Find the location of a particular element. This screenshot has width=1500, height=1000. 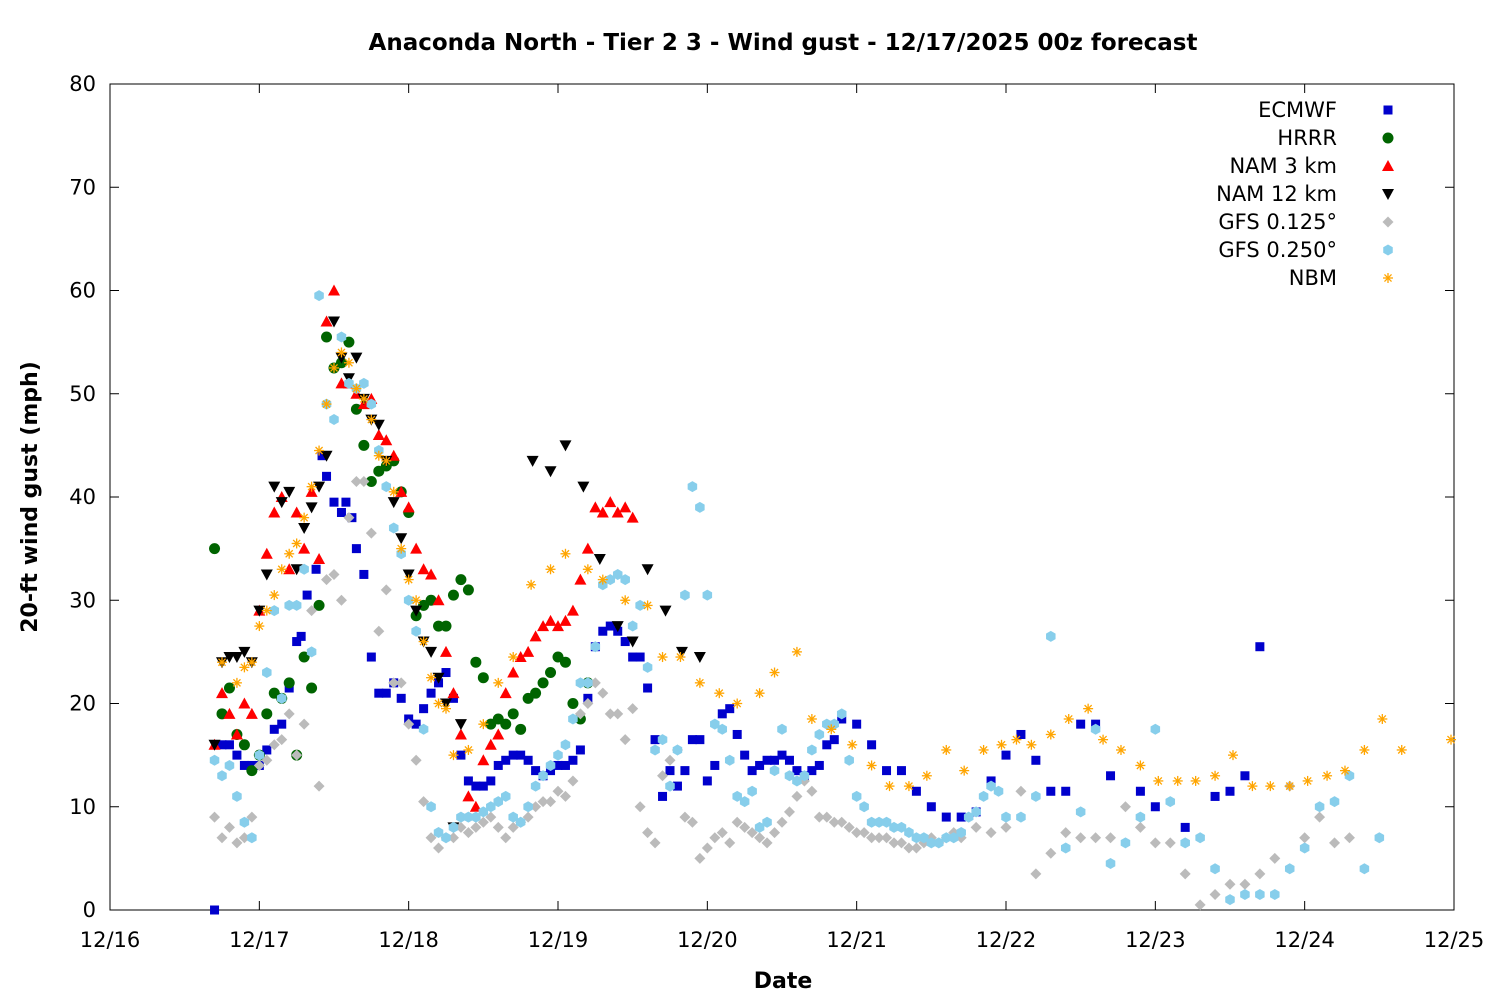

y-tick-label: 10 is located at coordinates (82, 807).